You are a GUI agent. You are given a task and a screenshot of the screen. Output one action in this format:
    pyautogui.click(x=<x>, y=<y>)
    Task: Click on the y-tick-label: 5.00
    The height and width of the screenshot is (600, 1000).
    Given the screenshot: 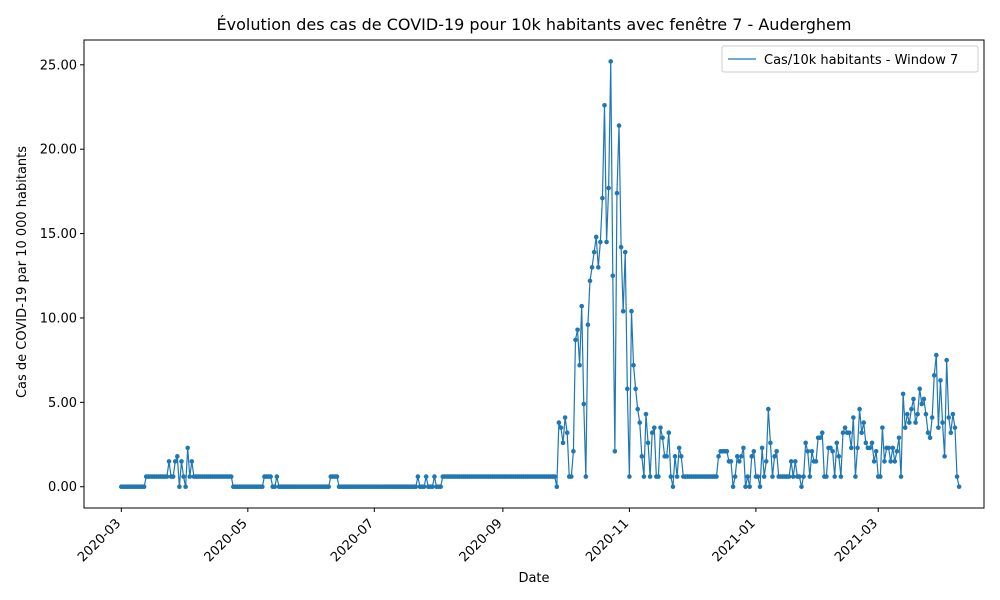 What is the action you would take?
    pyautogui.click(x=62, y=403)
    